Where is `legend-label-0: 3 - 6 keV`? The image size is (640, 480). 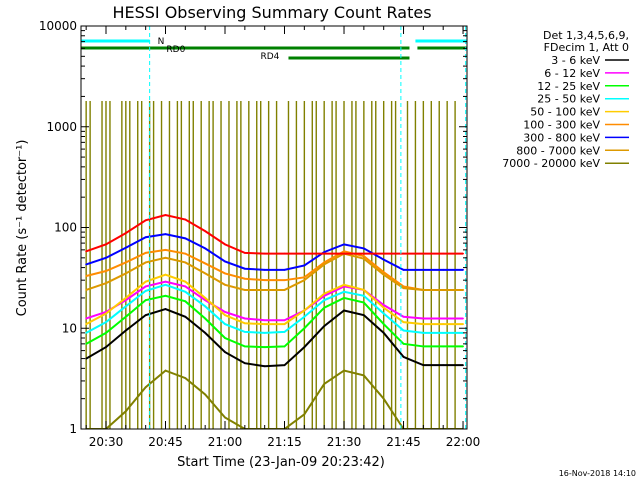 legend-label-0: 3 - 6 keV is located at coordinates (575, 60).